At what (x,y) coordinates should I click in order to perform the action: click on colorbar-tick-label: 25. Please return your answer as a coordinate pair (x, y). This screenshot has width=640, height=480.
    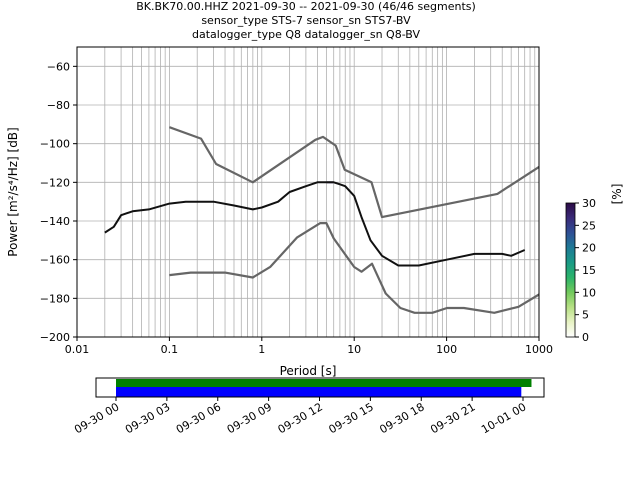
    Looking at the image, I should click on (589, 225).